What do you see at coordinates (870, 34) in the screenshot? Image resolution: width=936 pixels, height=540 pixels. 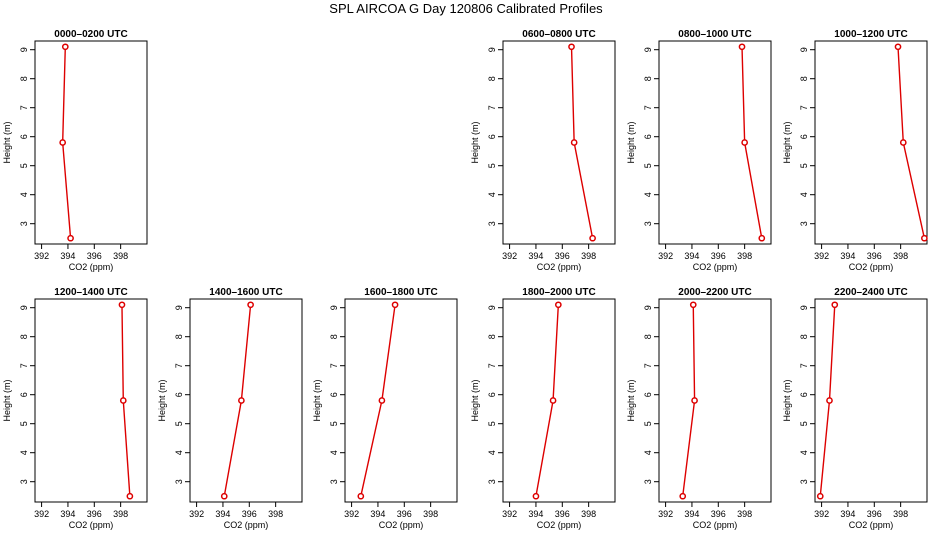 I see `panel-title: 1000–1200 UTC` at bounding box center [870, 34].